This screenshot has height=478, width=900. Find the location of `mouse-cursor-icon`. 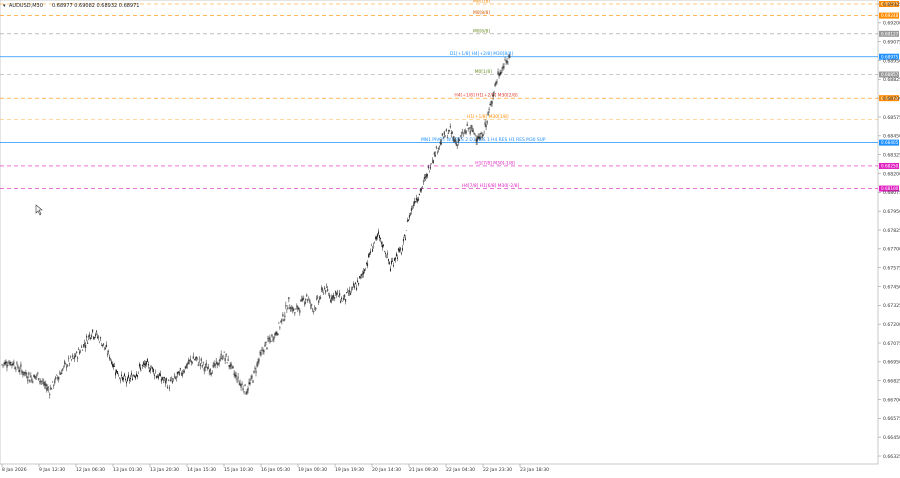

mouse-cursor-icon is located at coordinates (39, 210).